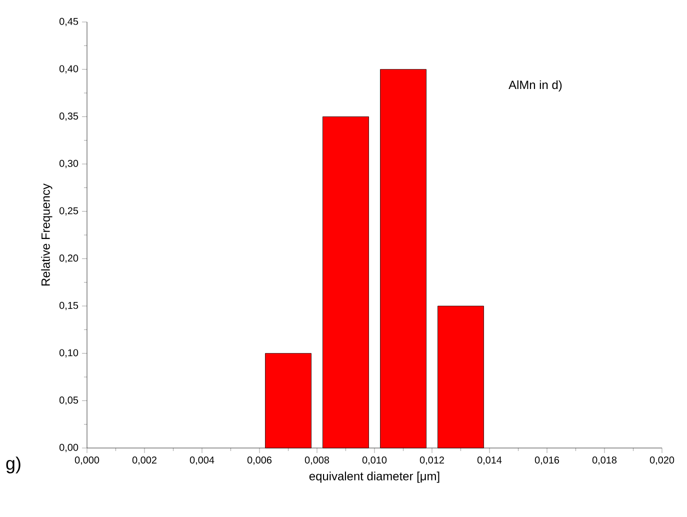 This screenshot has width=687, height=517. I want to click on x-tick-label: 0,018, so click(604, 460).